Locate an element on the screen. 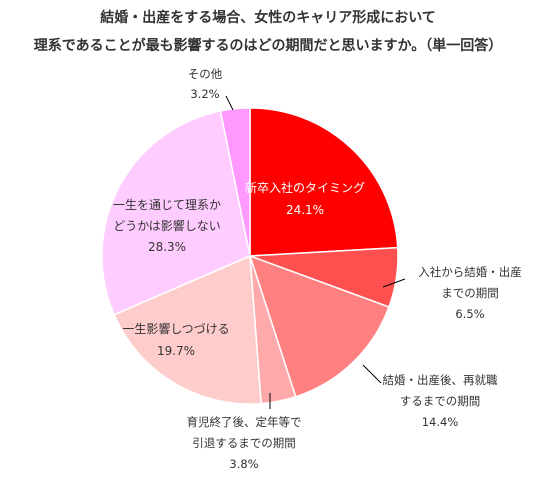  slice-value-2: 6.5% is located at coordinates (469, 314).